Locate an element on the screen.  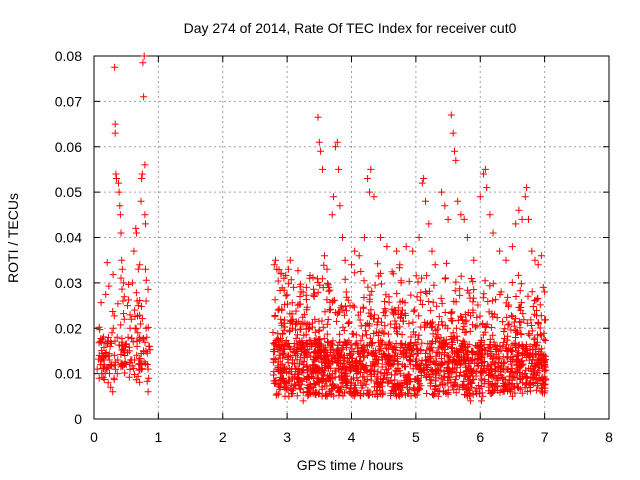
x-axis-label: GPS time / hours is located at coordinates (350, 465).